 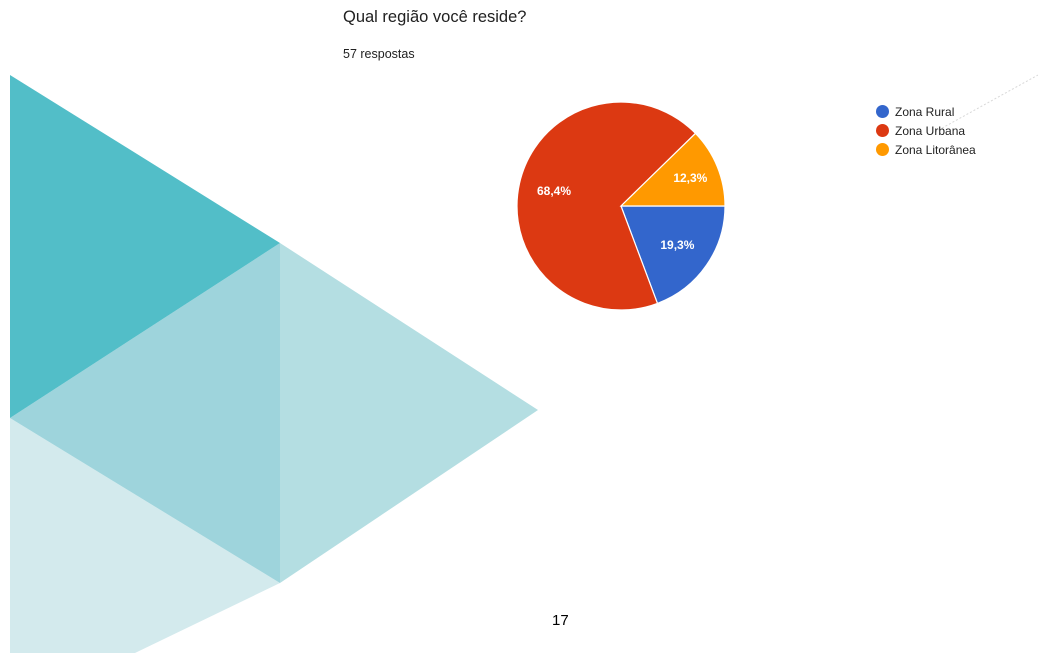 I want to click on page-number: 17, so click(x=560, y=620).